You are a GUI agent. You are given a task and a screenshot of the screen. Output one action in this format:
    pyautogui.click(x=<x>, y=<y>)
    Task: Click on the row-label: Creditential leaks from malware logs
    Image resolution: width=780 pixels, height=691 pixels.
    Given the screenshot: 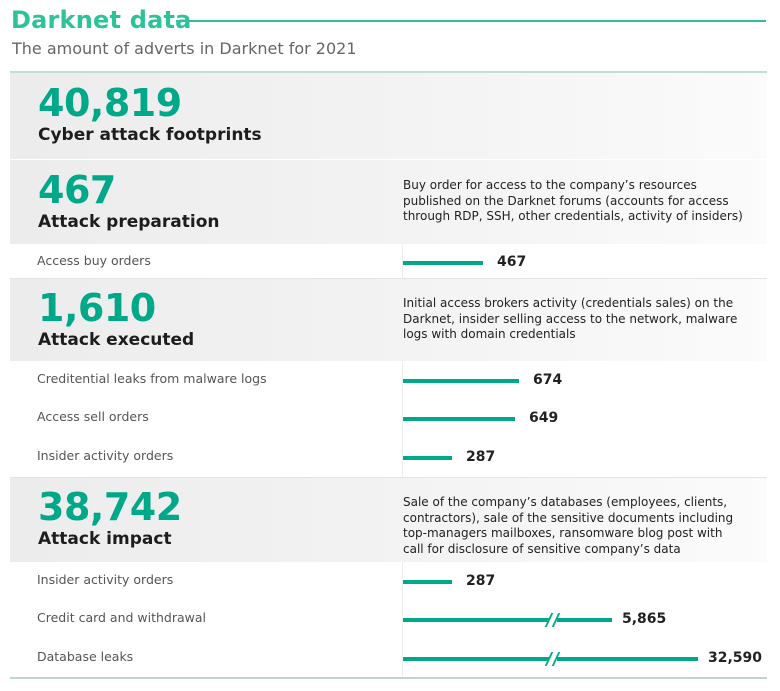 What is the action you would take?
    pyautogui.click(x=152, y=378)
    